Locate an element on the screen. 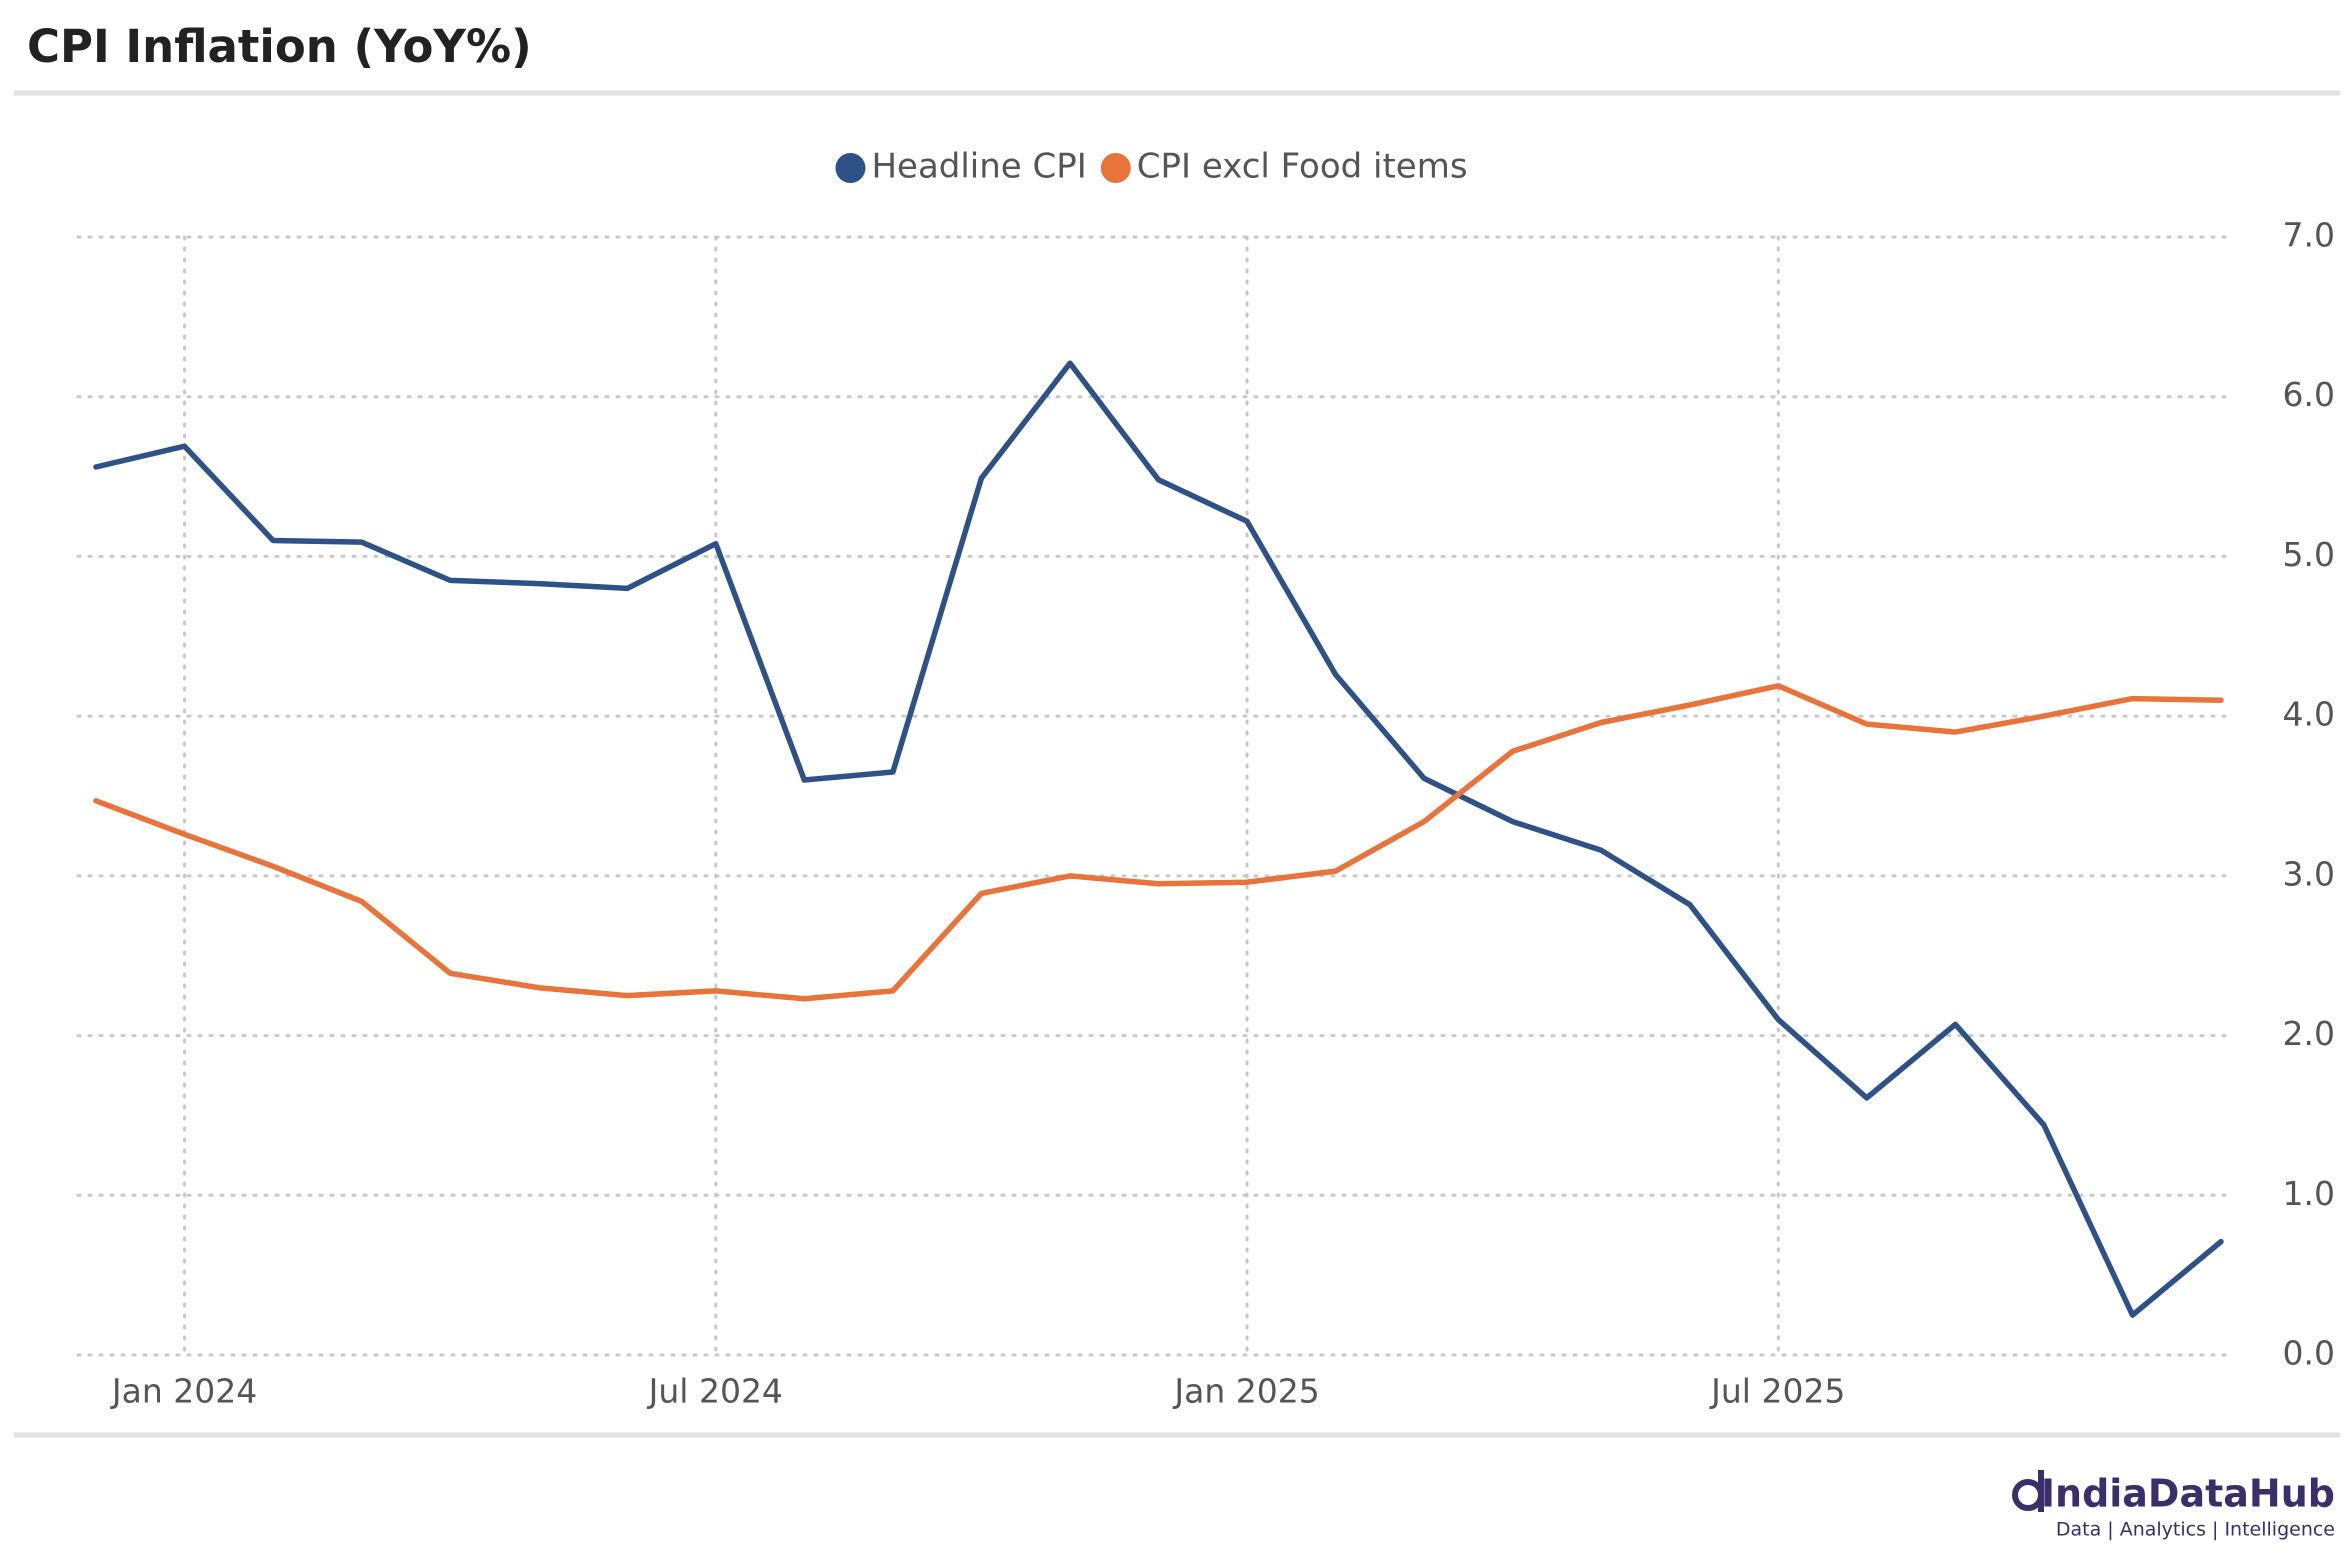  y-tick-label: 4.0 is located at coordinates (2309, 714).